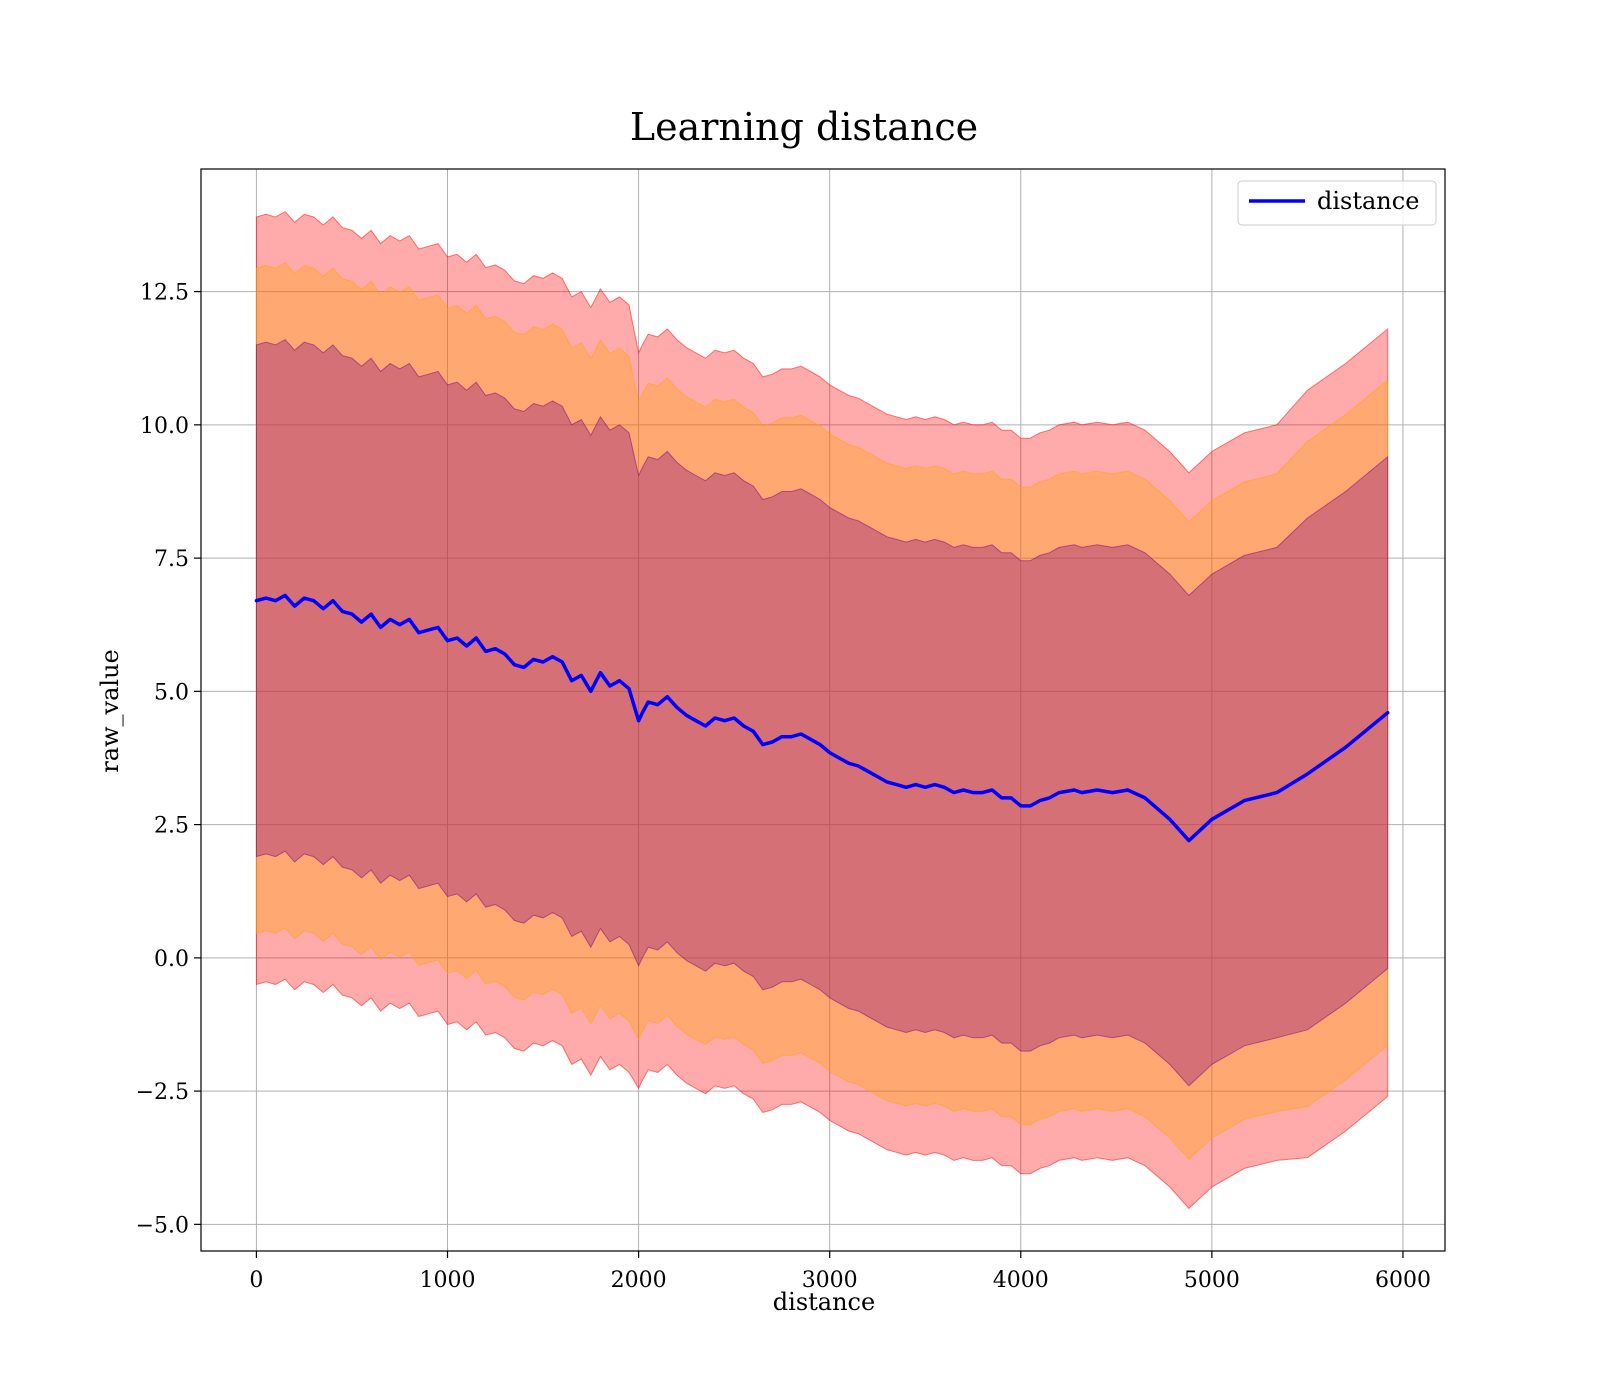 This screenshot has height=1400, width=1600. Describe the element at coordinates (1368, 201) in the screenshot. I see `legend-label: distance` at that location.